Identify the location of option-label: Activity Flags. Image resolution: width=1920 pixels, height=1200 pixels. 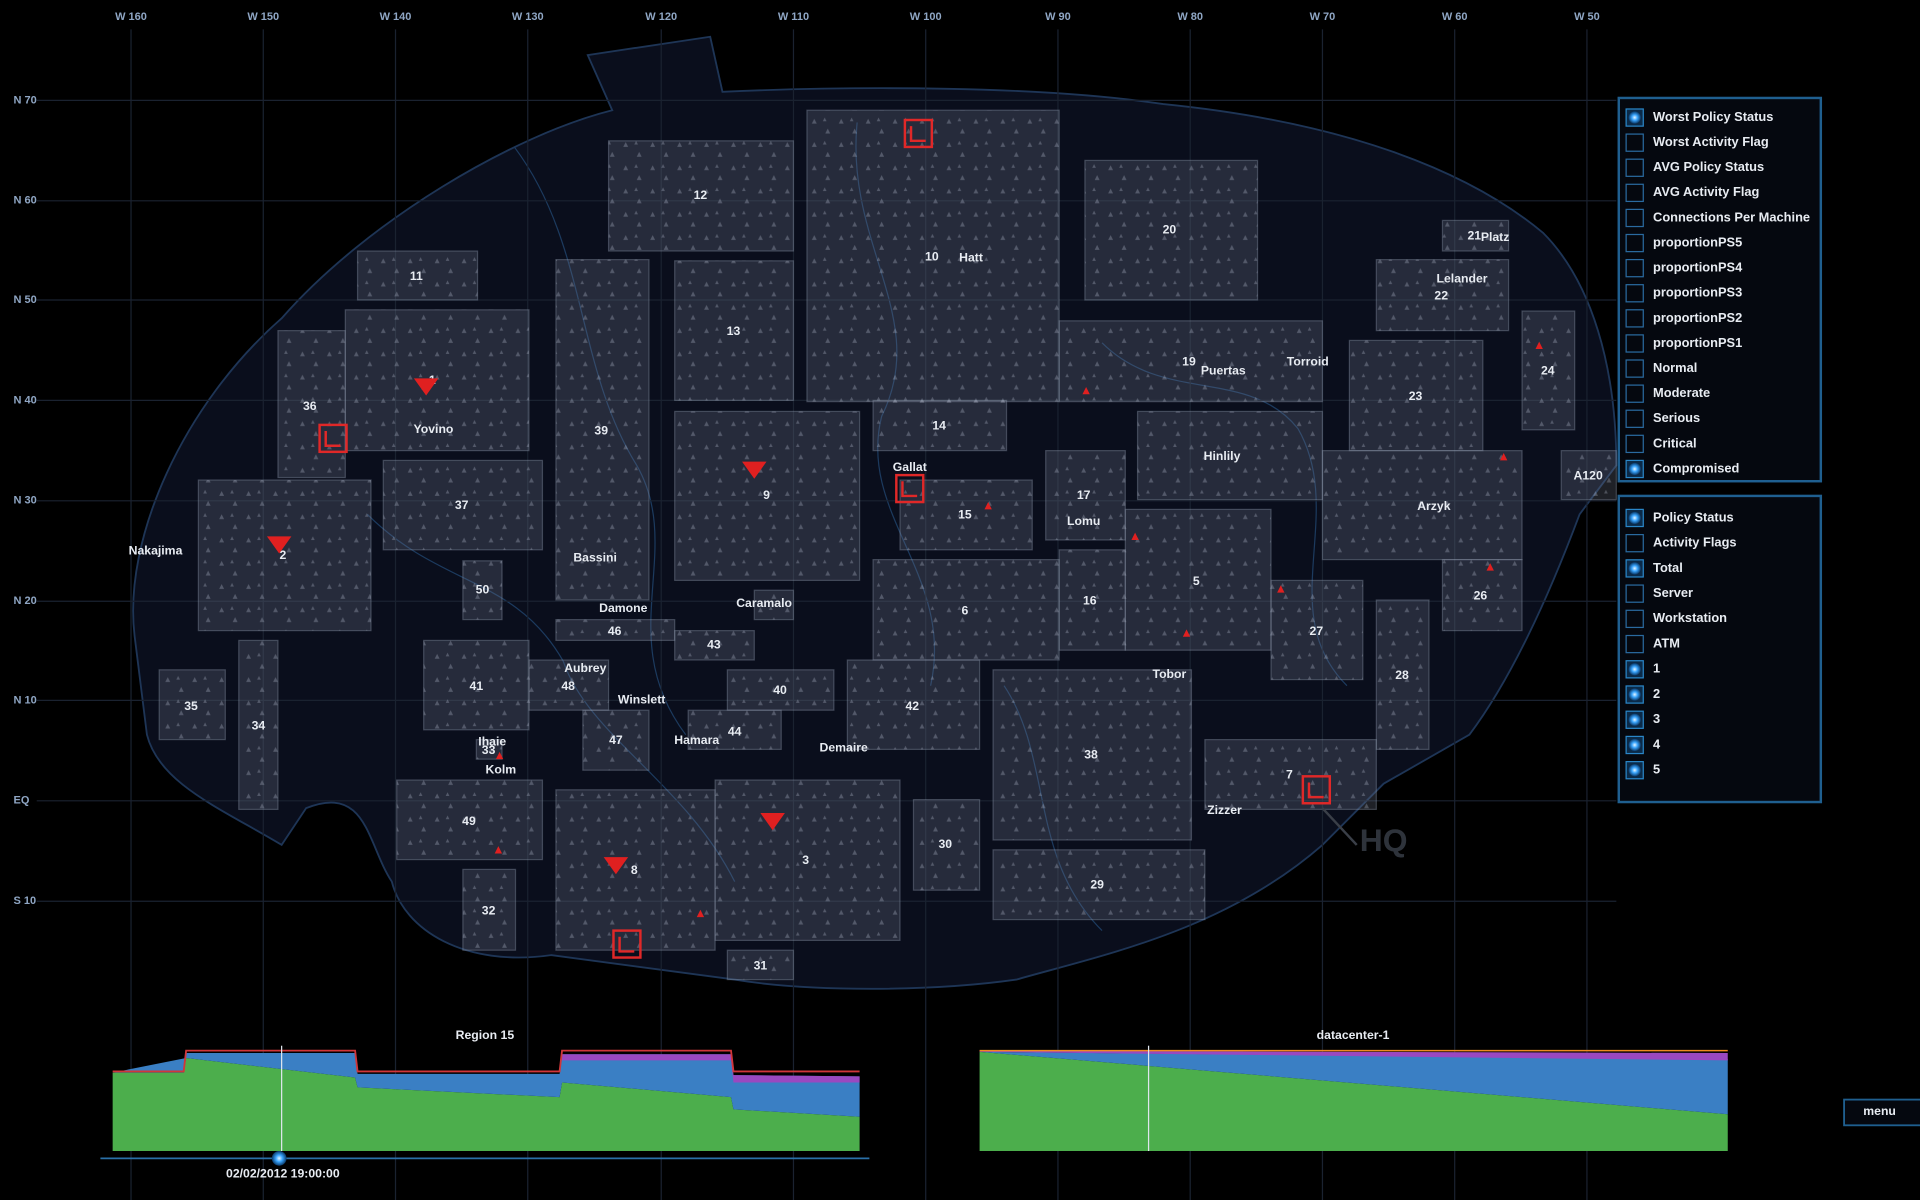
(1695, 542).